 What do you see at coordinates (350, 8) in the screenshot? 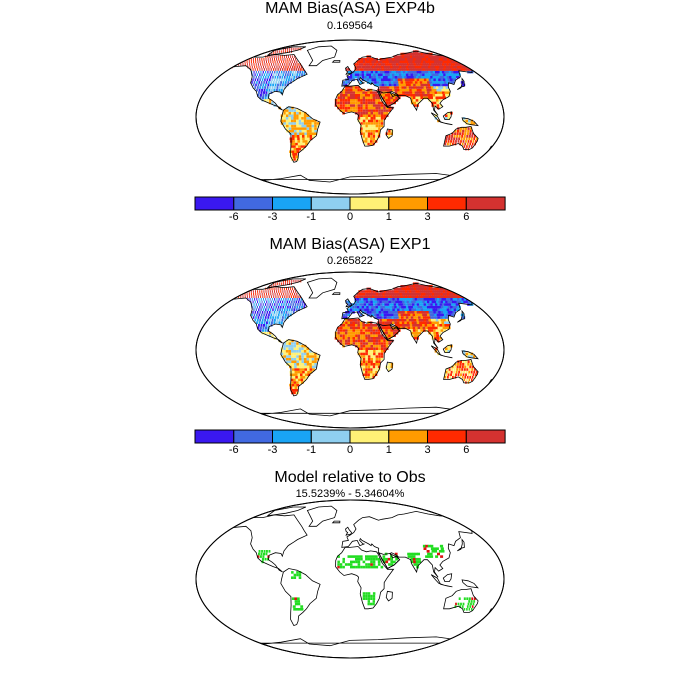
I see `panel-title: MAM Bias(ASA) EXP4b` at bounding box center [350, 8].